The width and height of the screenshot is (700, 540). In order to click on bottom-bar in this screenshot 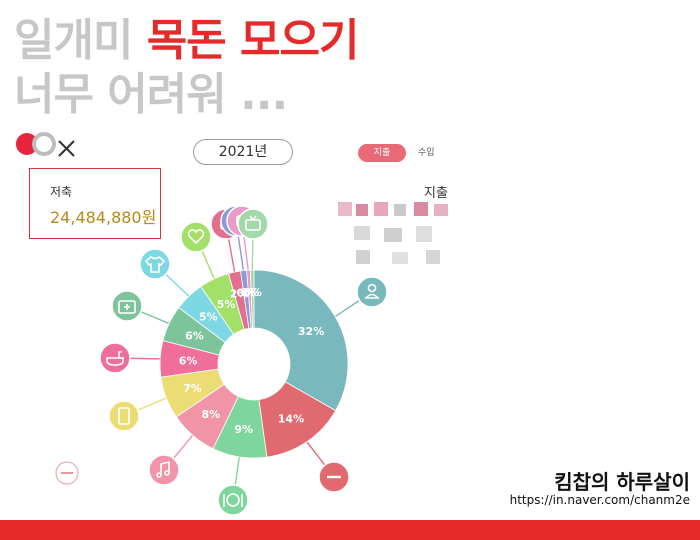, I will do `click(350, 530)`.